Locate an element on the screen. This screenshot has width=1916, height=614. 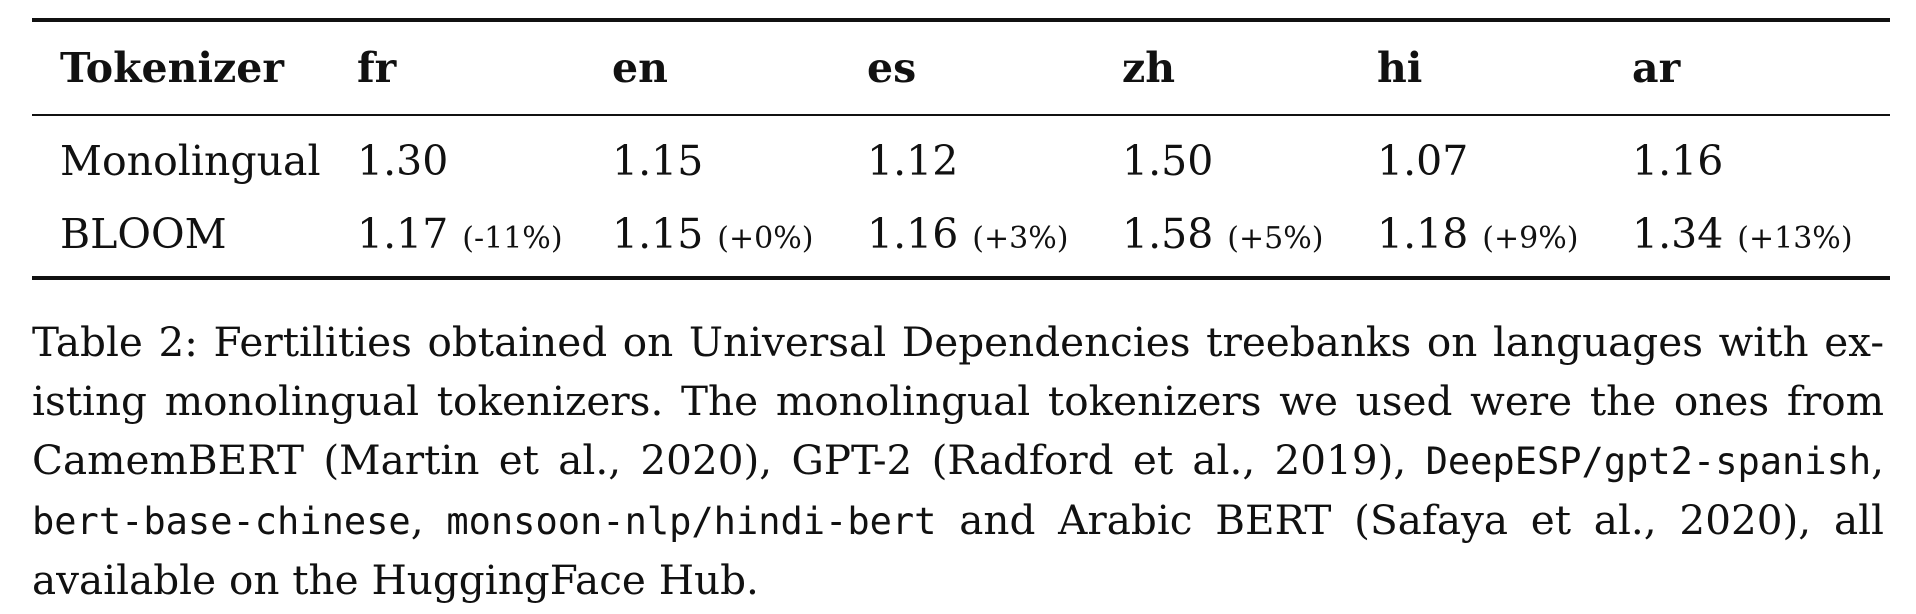
cell-value: 1.18 is located at coordinates (1423, 234).